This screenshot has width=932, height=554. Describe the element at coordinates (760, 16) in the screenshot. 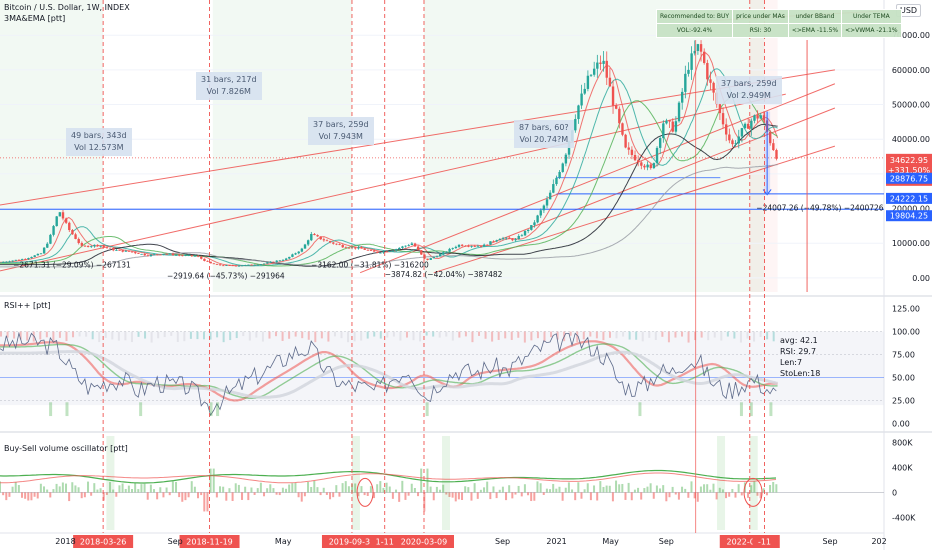

I see `table-cell: price under MAs` at that location.